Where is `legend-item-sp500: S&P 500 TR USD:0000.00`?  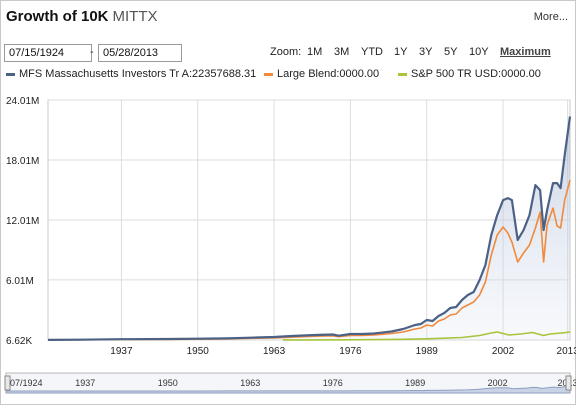
legend-item-sp500: S&P 500 TR USD:0000.00 is located at coordinates (469, 74).